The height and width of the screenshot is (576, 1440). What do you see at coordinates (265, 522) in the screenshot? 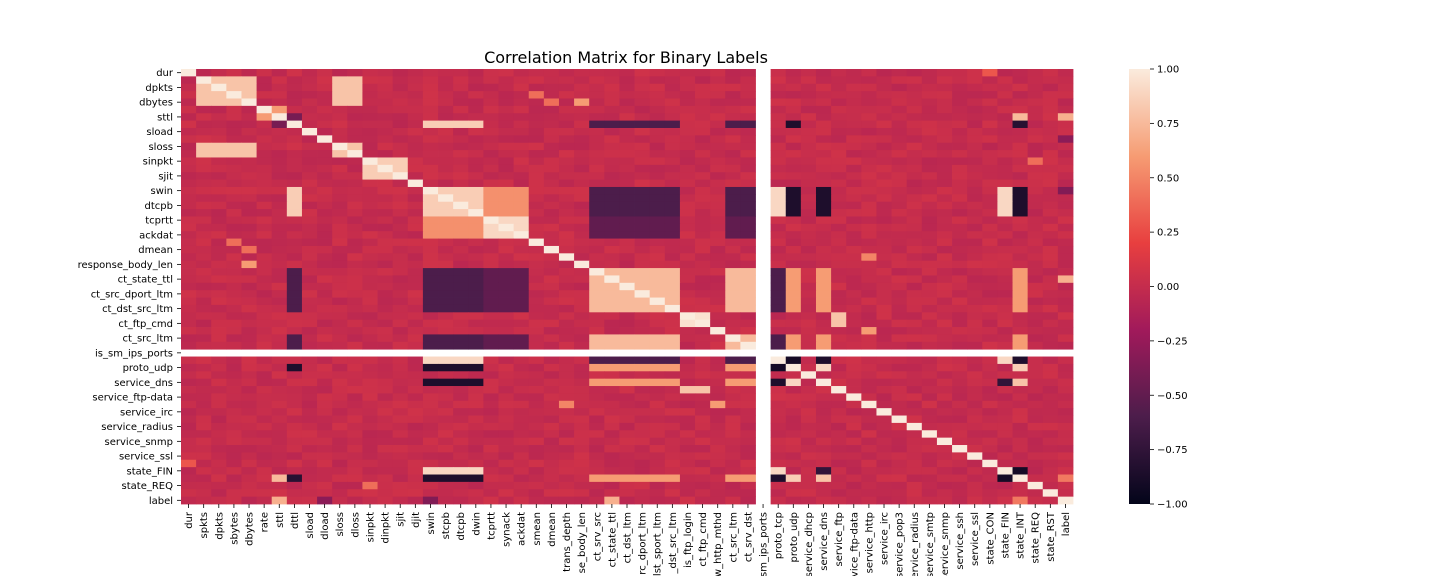
I see `x-tick-label: rate` at bounding box center [265, 522].